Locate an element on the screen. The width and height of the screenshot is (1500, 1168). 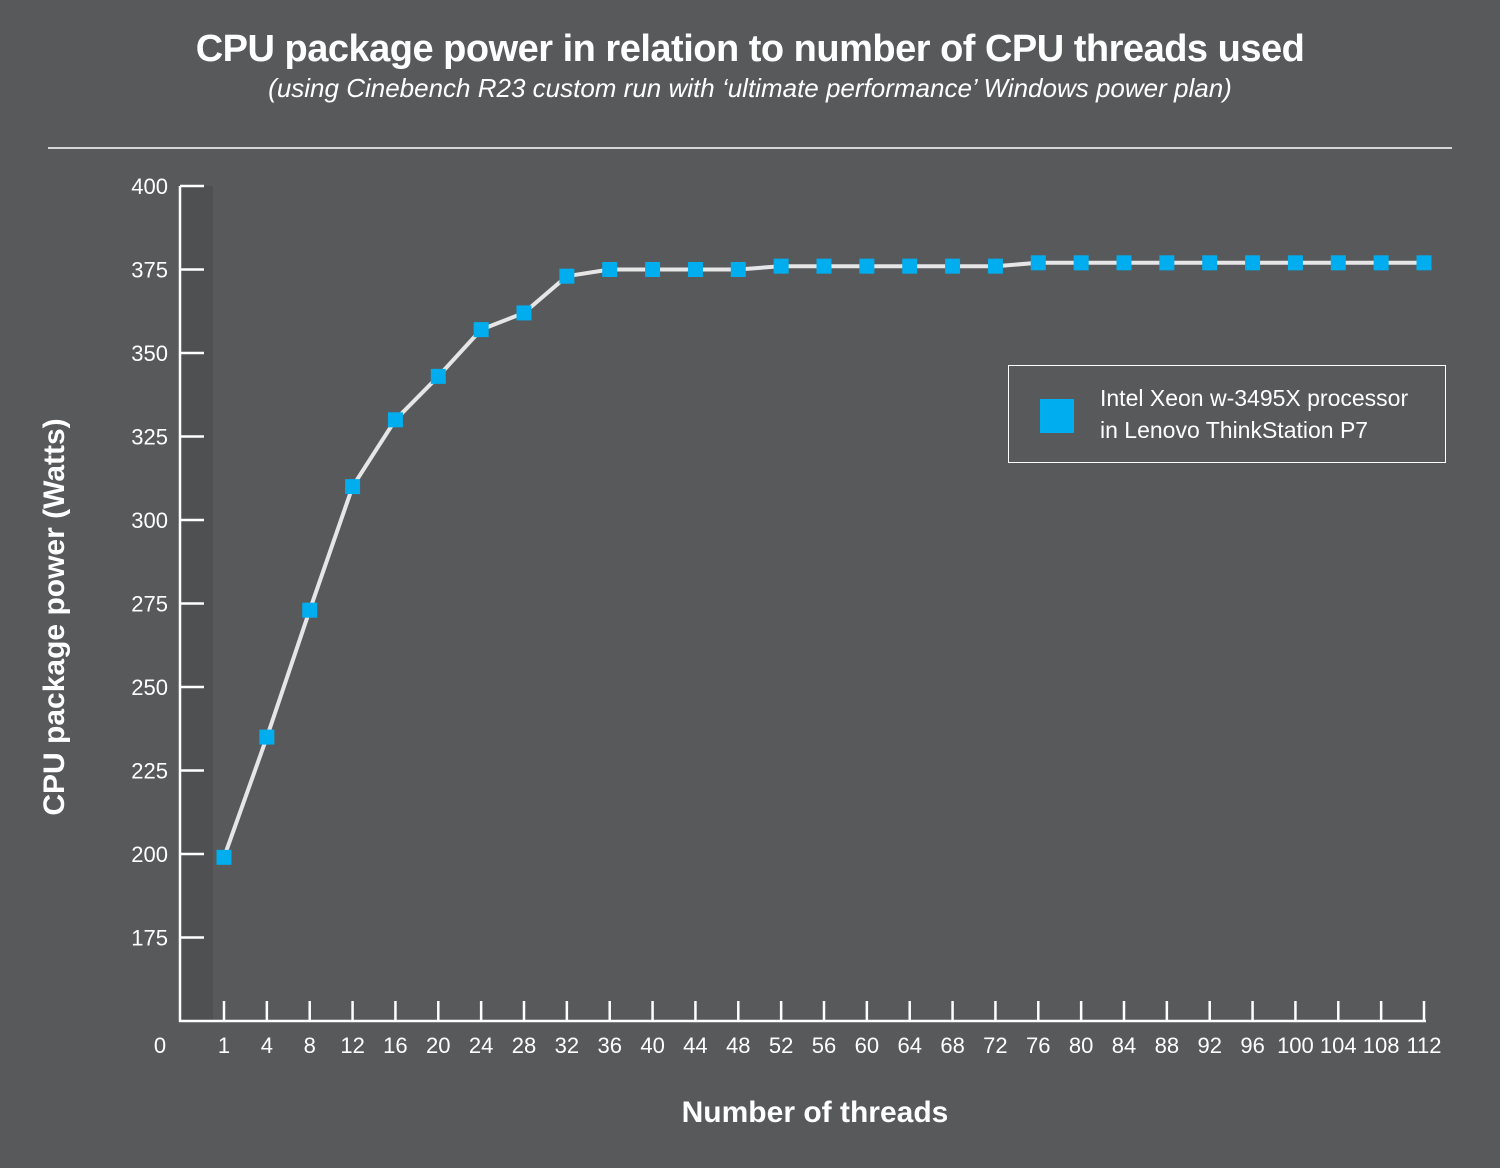
x-tick-label: 1 is located at coordinates (224, 1045).